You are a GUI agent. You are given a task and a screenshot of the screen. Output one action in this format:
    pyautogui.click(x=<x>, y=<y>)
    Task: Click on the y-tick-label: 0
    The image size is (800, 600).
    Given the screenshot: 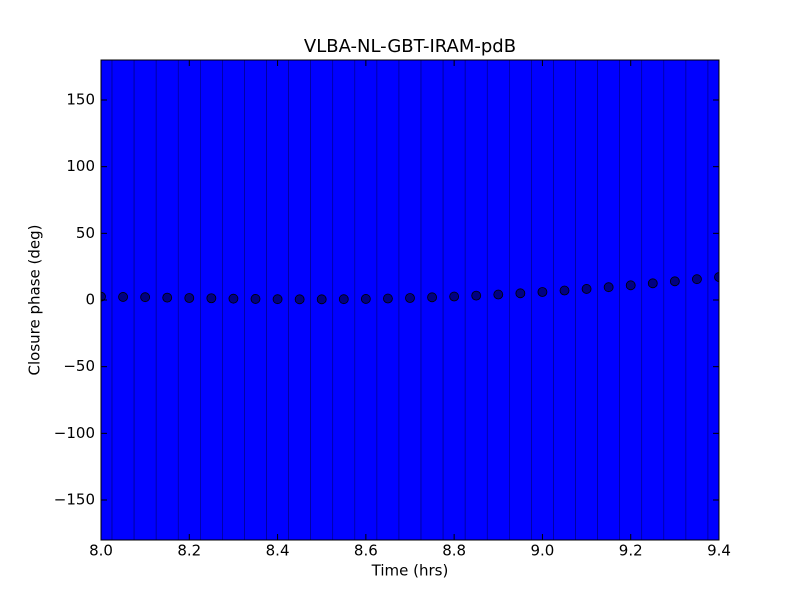 What is the action you would take?
    pyautogui.click(x=90, y=300)
    